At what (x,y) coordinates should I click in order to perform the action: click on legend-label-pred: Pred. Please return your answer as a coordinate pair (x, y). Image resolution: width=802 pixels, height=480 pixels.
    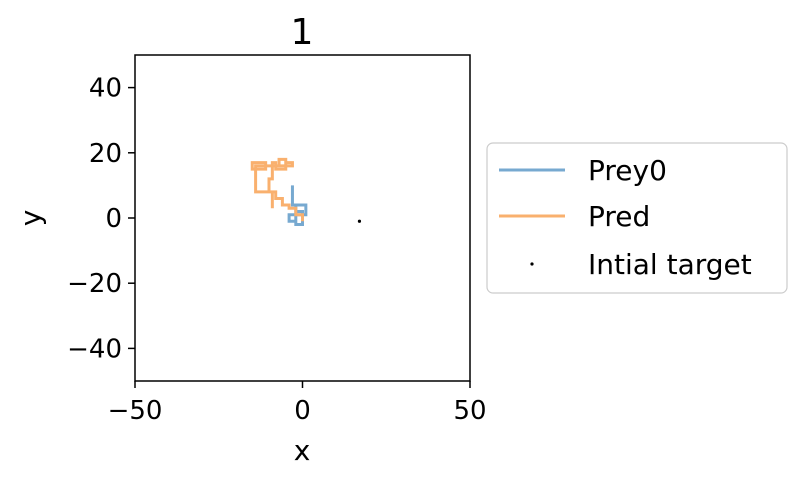
    Looking at the image, I should click on (619, 216).